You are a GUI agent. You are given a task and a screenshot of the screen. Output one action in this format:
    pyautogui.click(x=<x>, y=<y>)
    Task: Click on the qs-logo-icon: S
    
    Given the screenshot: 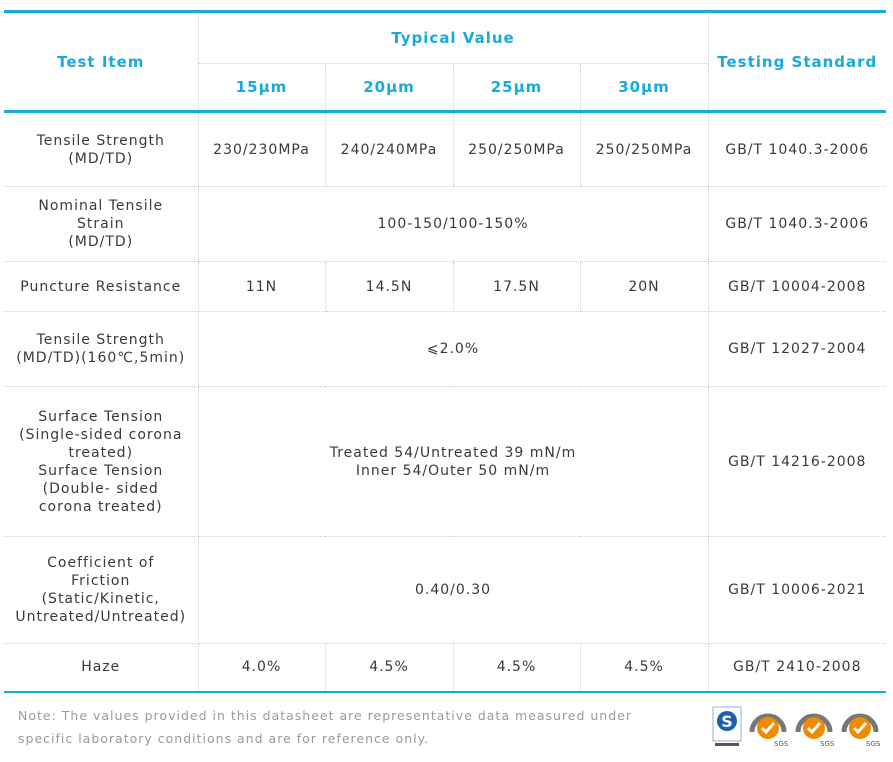 What is the action you would take?
    pyautogui.click(x=727, y=726)
    